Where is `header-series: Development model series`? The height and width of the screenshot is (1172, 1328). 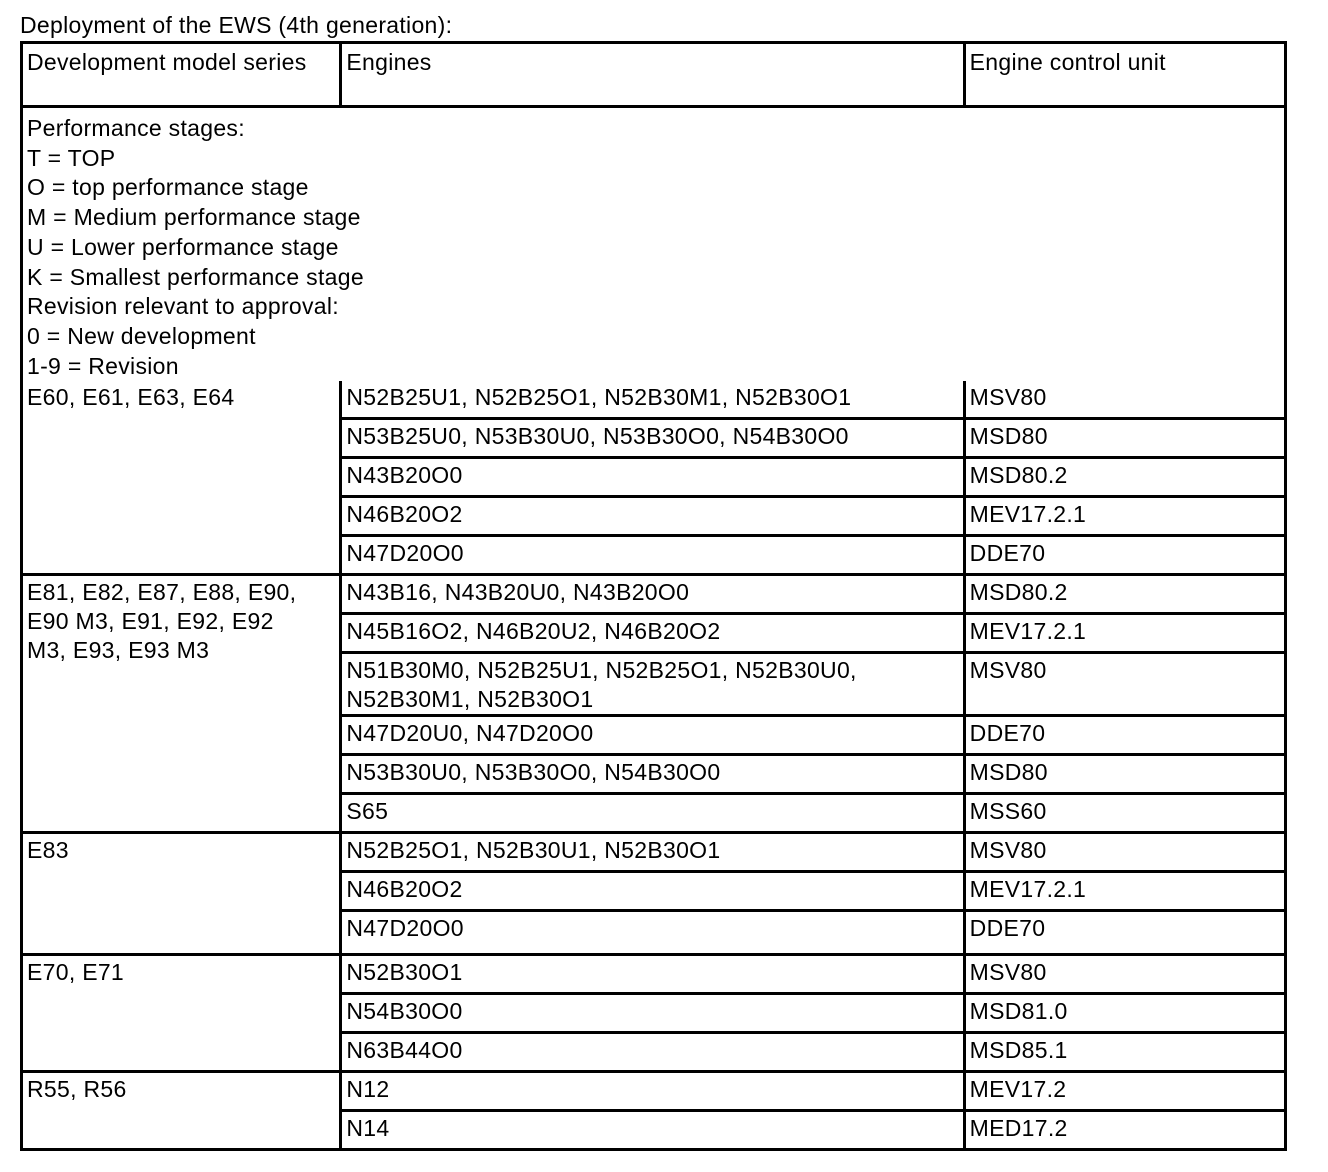 header-series: Development model series is located at coordinates (181, 74).